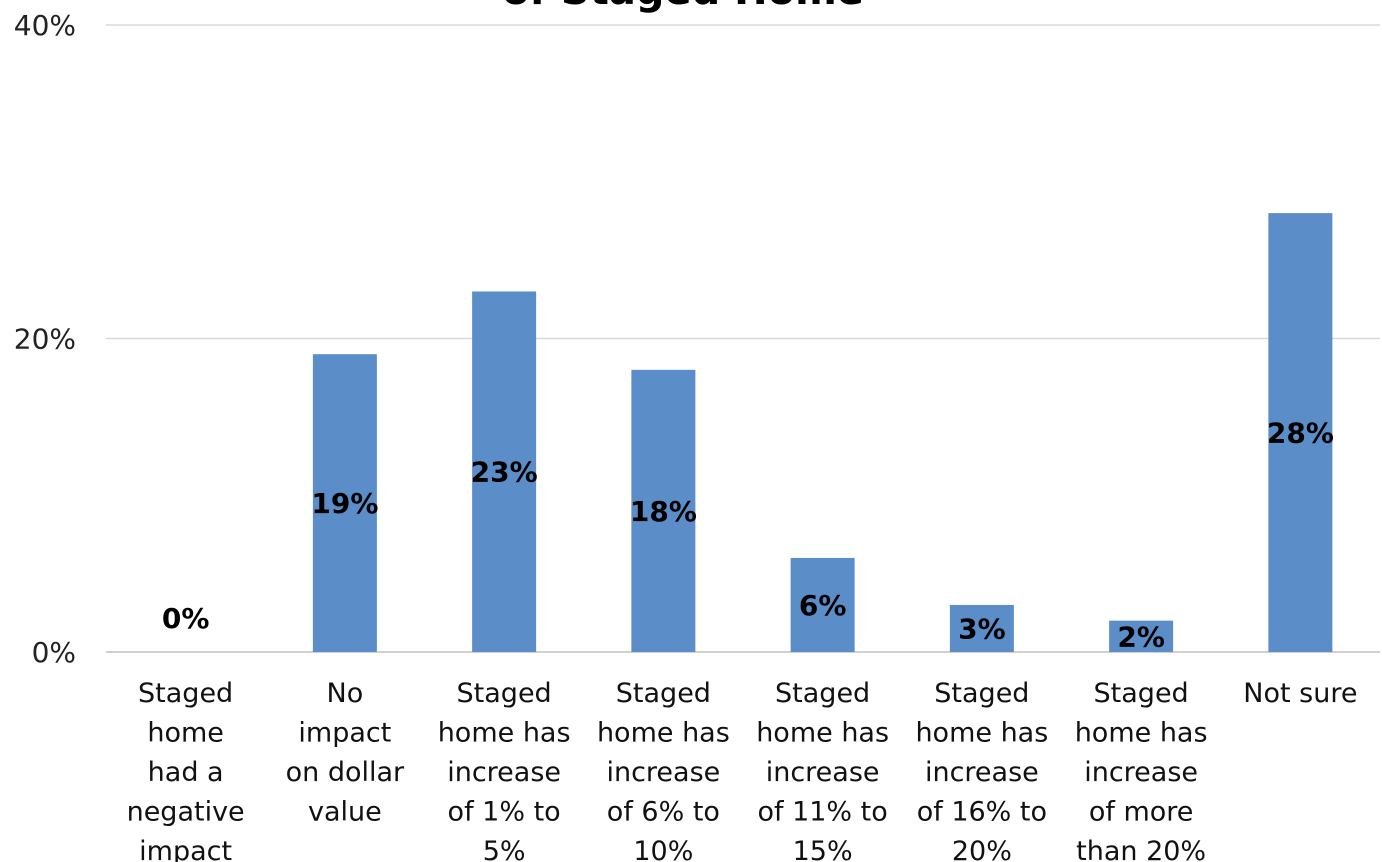 Image resolution: width=1382 pixels, height=862 pixels. I want to click on y-tick-label: 40%, so click(45, 25).